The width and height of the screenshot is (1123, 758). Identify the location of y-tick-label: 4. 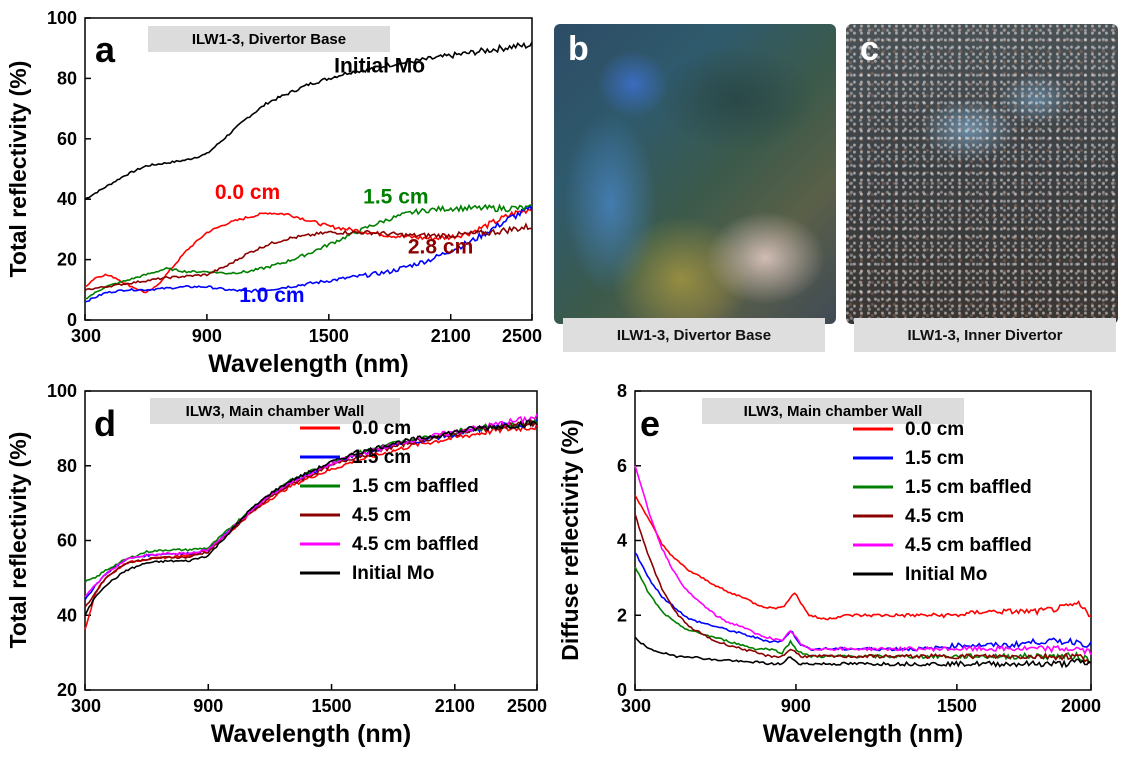
(622, 541).